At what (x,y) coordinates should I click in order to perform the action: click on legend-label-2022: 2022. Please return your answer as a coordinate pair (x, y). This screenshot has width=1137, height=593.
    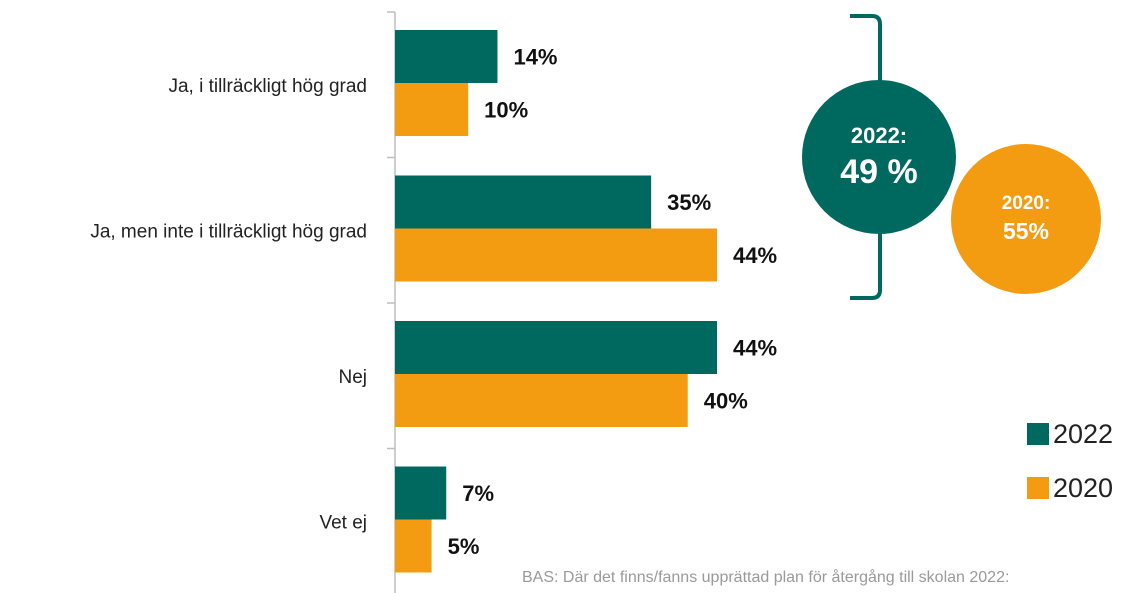
    Looking at the image, I should click on (1083, 433).